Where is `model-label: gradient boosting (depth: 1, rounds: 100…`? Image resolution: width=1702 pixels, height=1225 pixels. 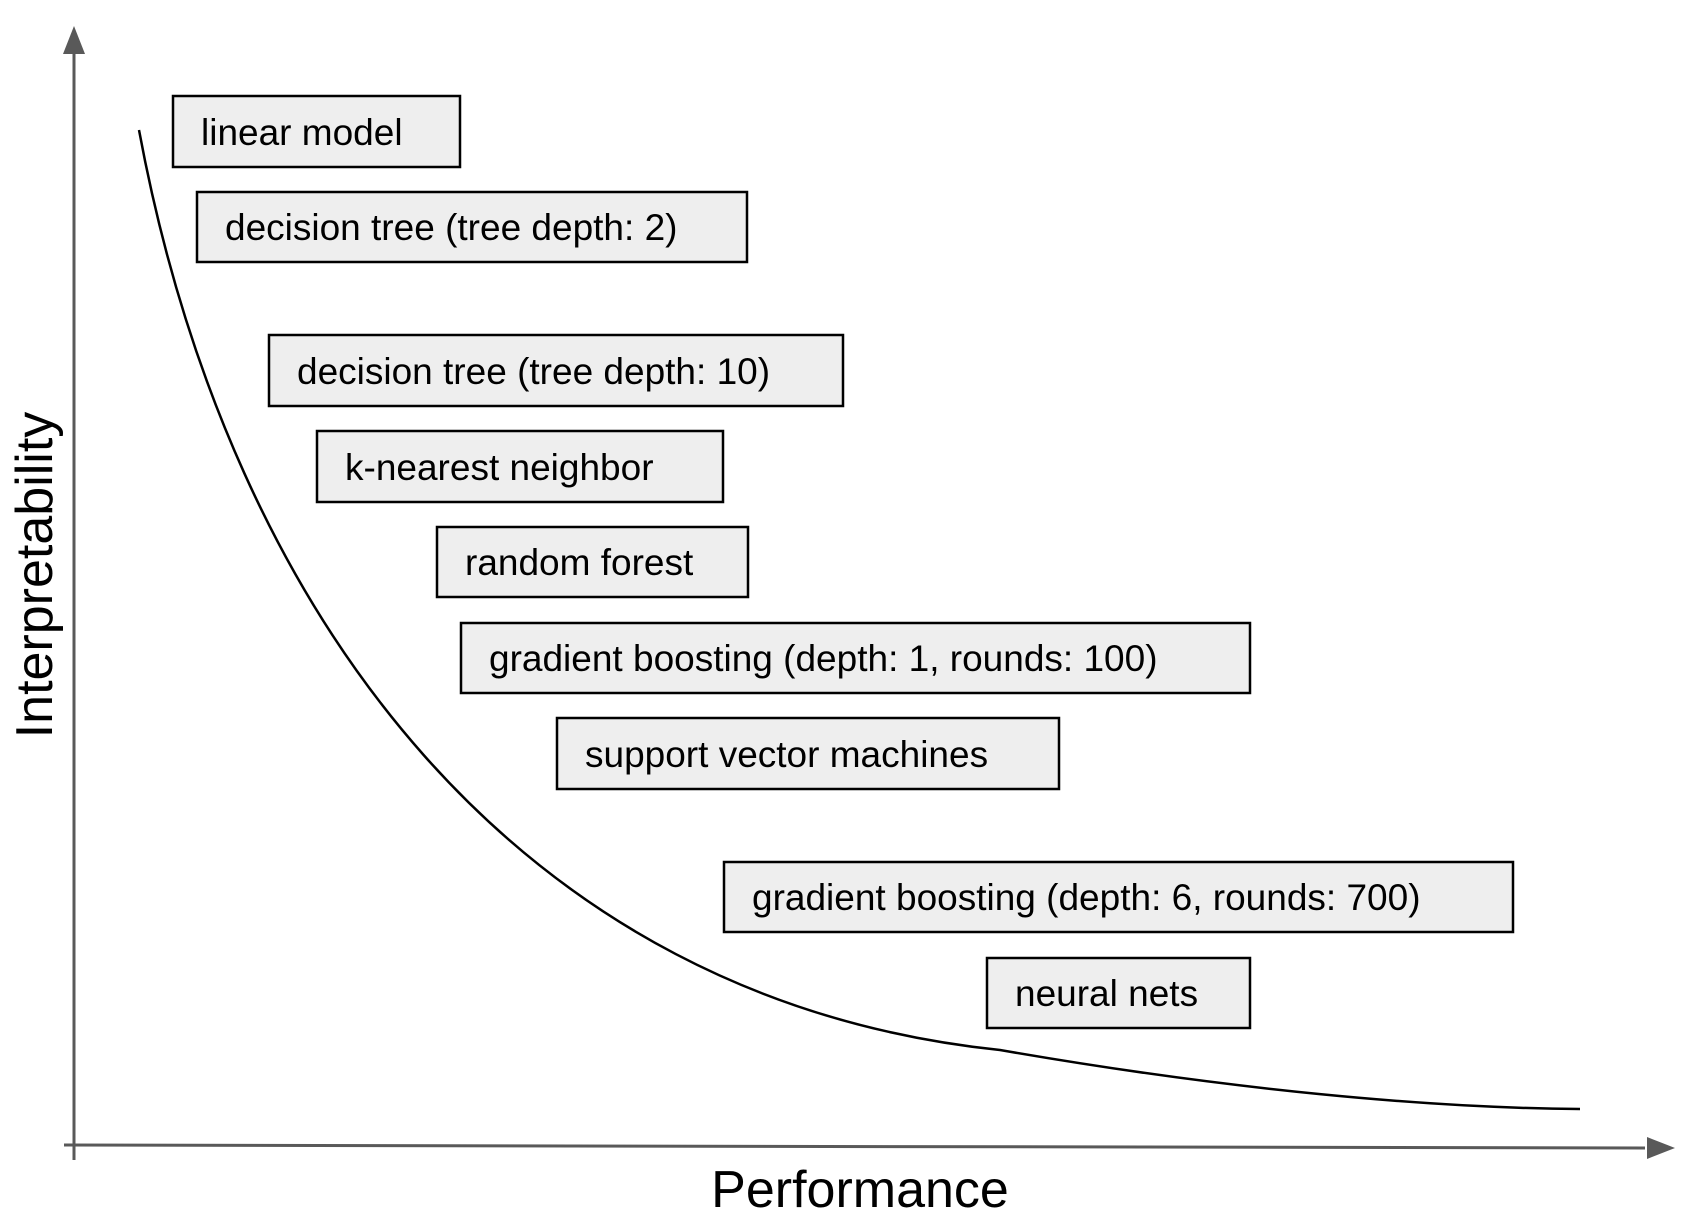 model-label: gradient boosting (depth: 1, rounds: 100… is located at coordinates (823, 658).